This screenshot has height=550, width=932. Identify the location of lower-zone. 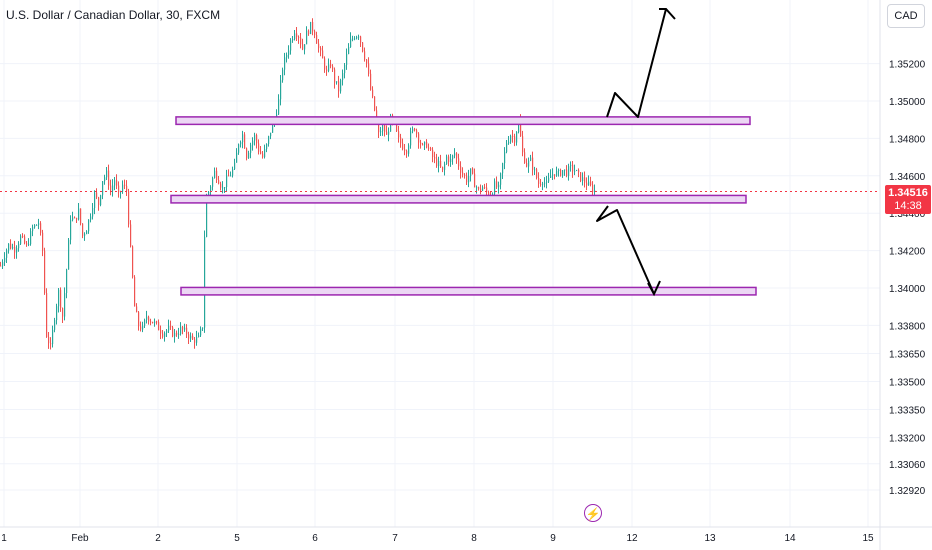
(468, 291).